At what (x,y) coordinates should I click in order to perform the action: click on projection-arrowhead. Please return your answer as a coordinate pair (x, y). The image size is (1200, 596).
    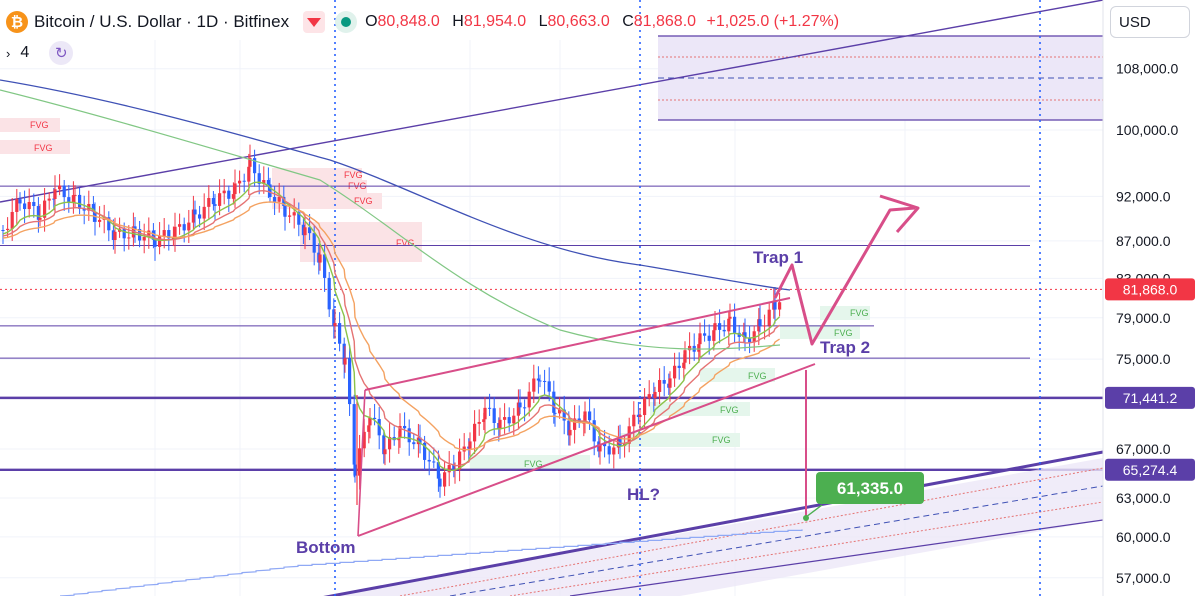
    Looking at the image, I should click on (899, 213).